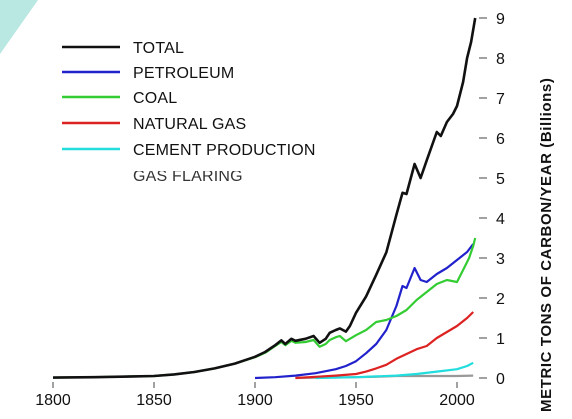  Describe the element at coordinates (356, 400) in the screenshot. I see `x-tick-label-1950: 1950` at that location.